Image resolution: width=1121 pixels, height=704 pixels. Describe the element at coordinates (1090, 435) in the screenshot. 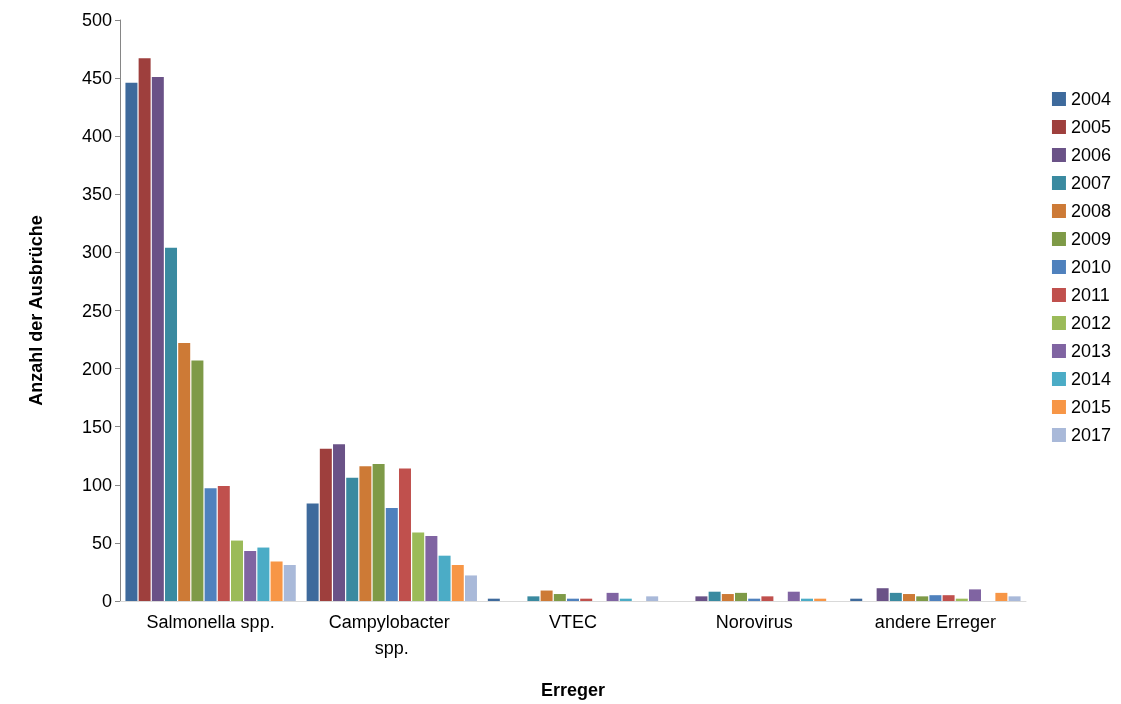

I see `legend-label: 2017` at that location.